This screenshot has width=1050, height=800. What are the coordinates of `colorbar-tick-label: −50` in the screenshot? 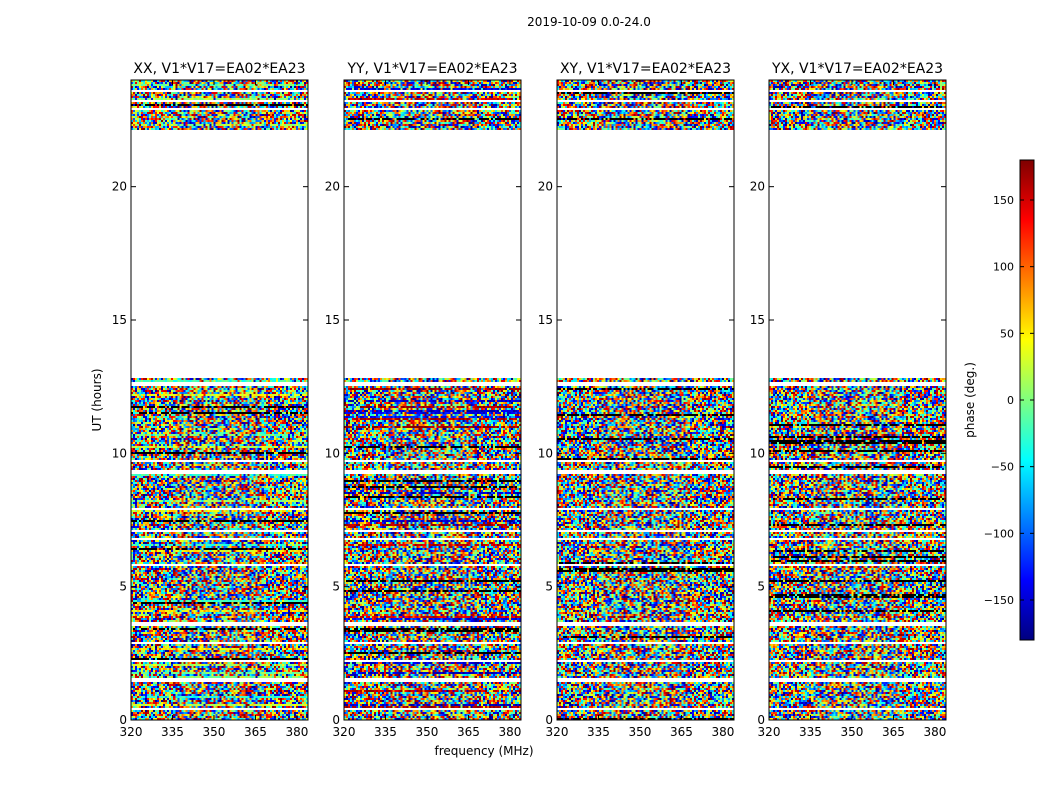 It's located at (1002, 467).